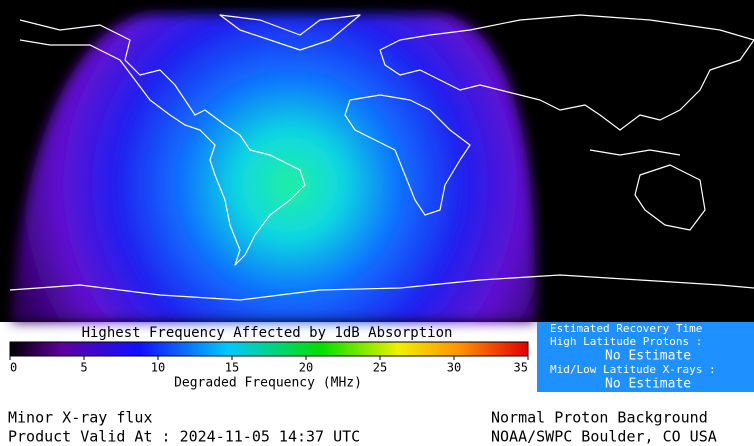 Image resolution: width=754 pixels, height=446 pixels. What do you see at coordinates (604, 437) in the screenshot?
I see `footer-right-line: NOAA/SWPC Boulder, CO USA` at bounding box center [604, 437].